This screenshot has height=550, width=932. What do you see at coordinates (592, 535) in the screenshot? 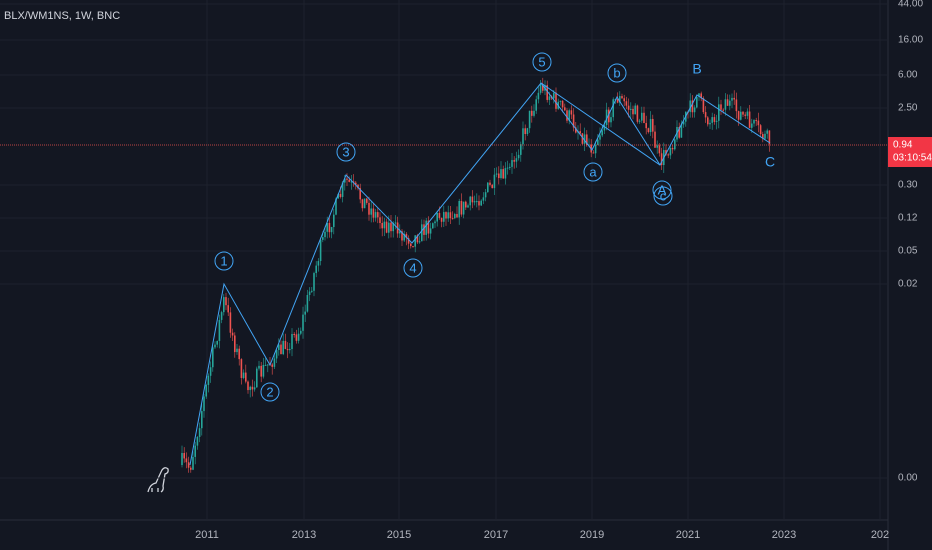
I see `time-label: 2019` at bounding box center [592, 535].